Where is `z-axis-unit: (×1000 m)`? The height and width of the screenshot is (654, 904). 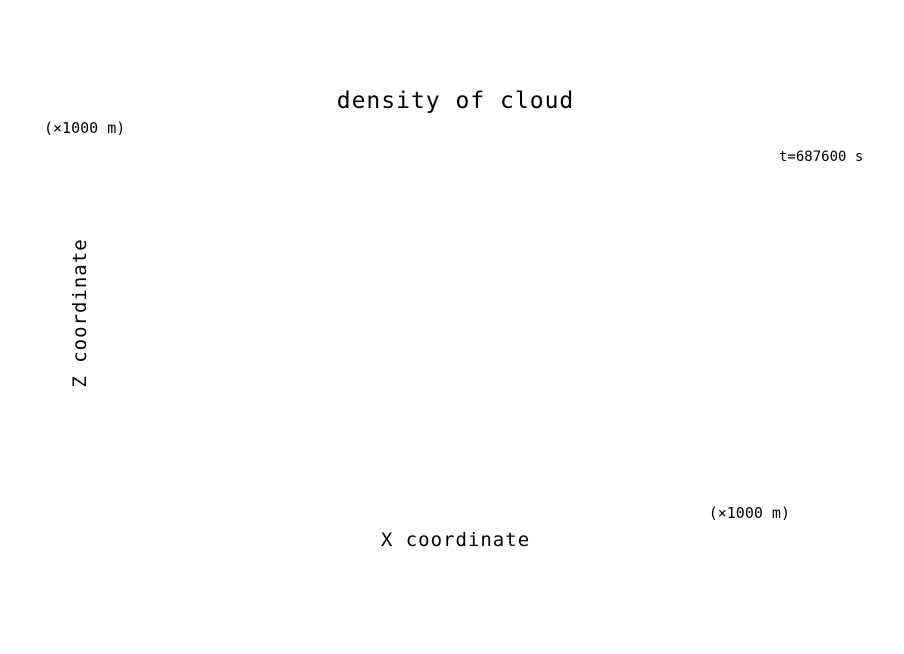 z-axis-unit: (×1000 m) is located at coordinates (85, 128).